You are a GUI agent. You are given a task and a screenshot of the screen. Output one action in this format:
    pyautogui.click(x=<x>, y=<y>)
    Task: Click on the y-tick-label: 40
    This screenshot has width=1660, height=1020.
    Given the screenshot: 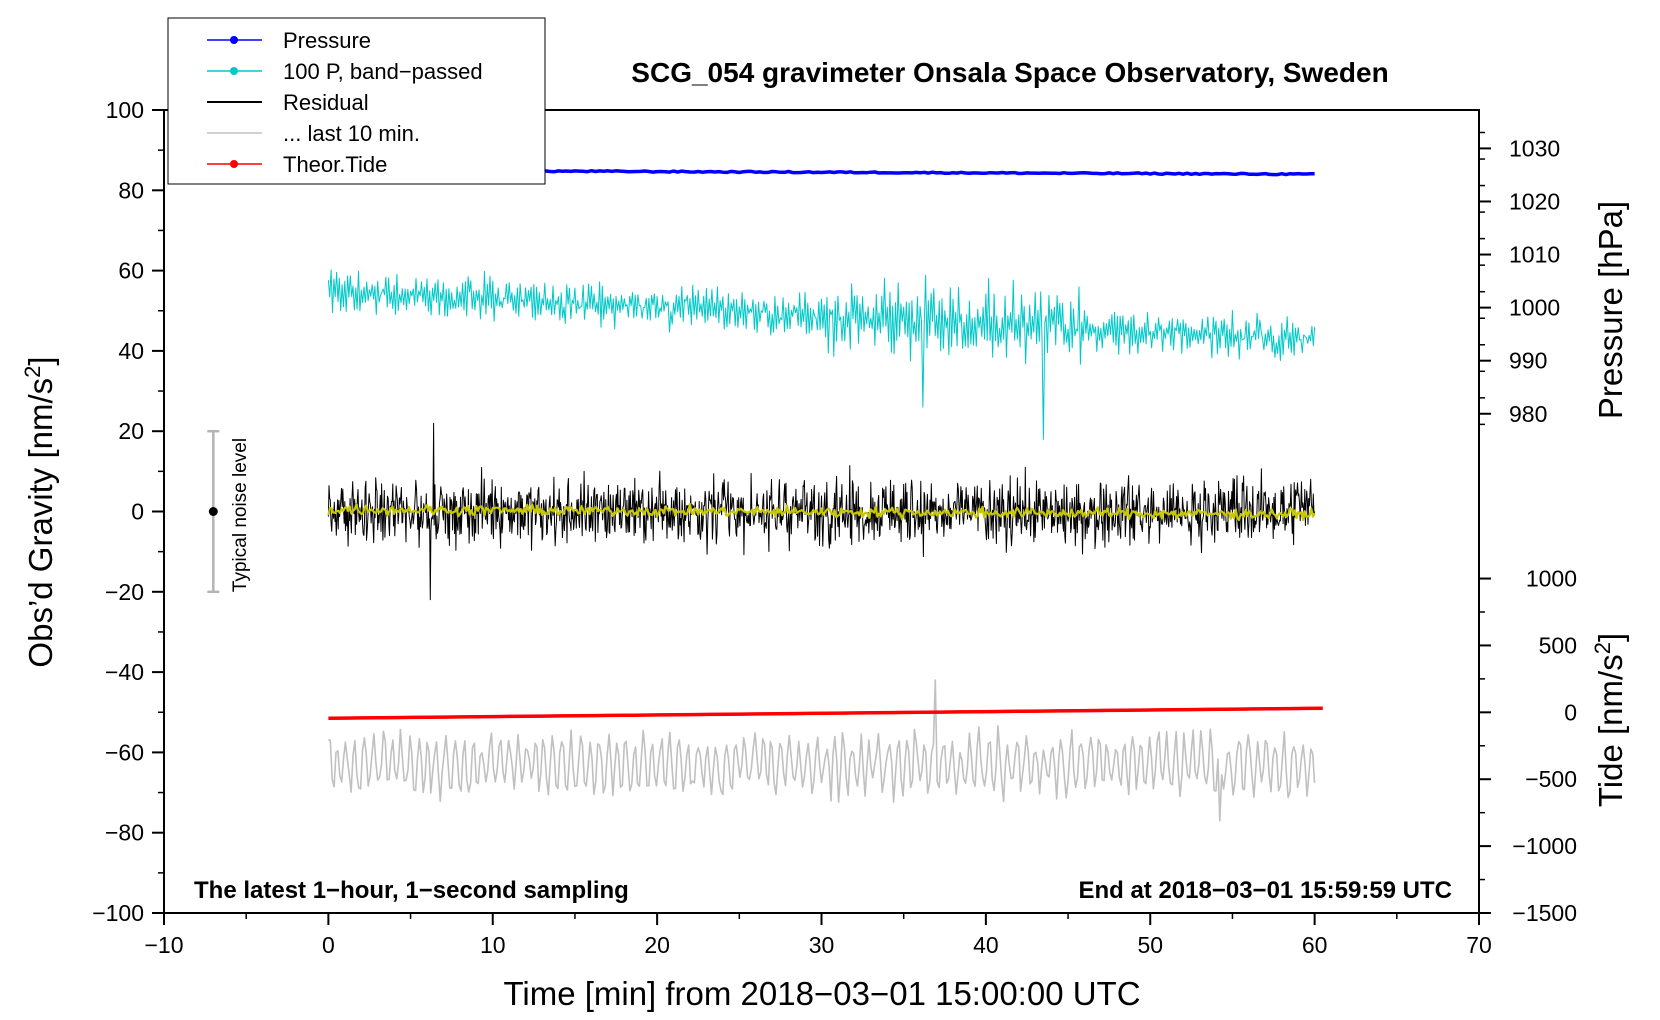 What is the action you would take?
    pyautogui.click(x=131, y=351)
    